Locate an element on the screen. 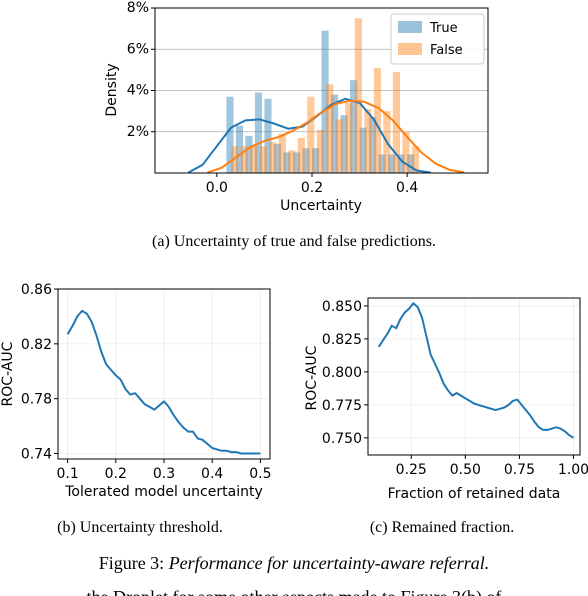  chart-b-ticks: 0.1 0.2 0.3 0.4 0.5 0.74 0.78 0.82 0.86 is located at coordinates (146, 382).